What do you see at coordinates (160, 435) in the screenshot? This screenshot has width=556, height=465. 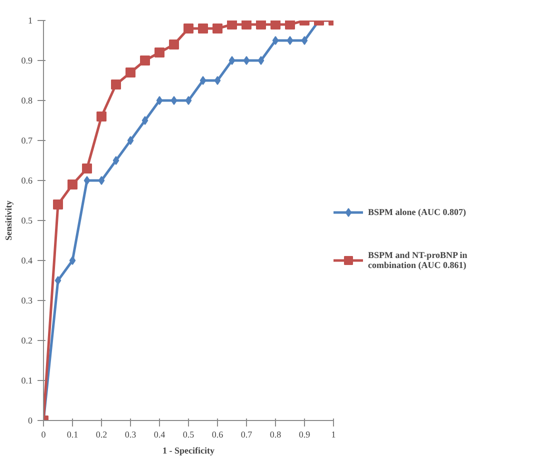 I see `x-tick-label: 0.4` at bounding box center [160, 435].